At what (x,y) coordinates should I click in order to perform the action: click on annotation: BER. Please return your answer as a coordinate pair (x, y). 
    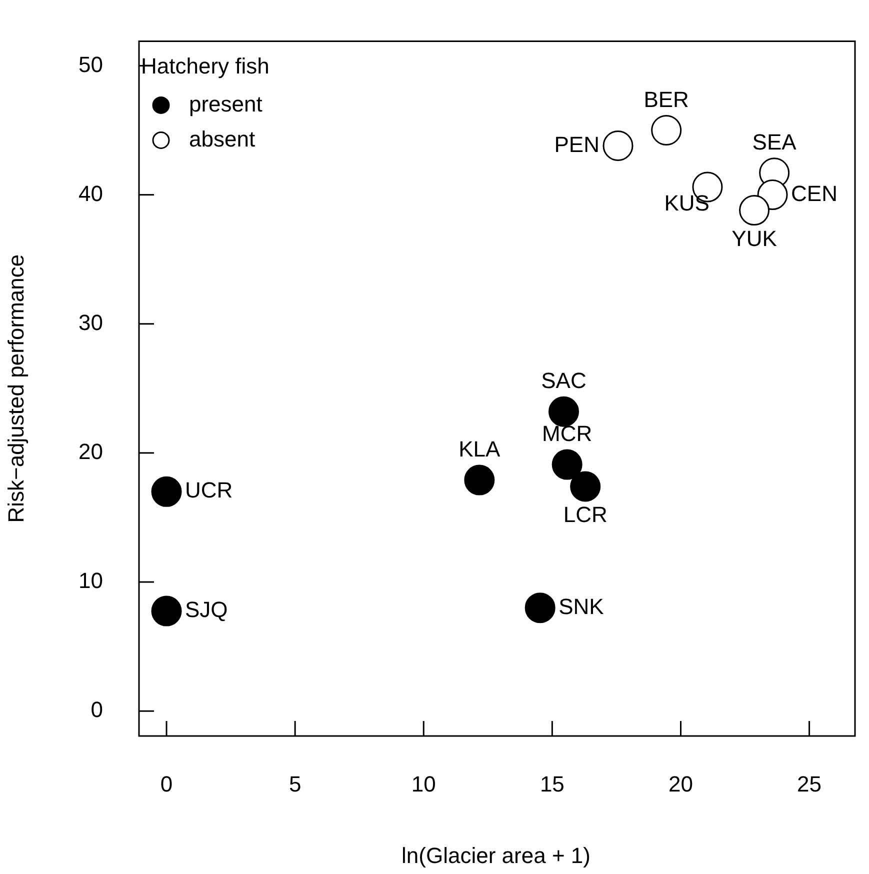
    Looking at the image, I should click on (666, 99).